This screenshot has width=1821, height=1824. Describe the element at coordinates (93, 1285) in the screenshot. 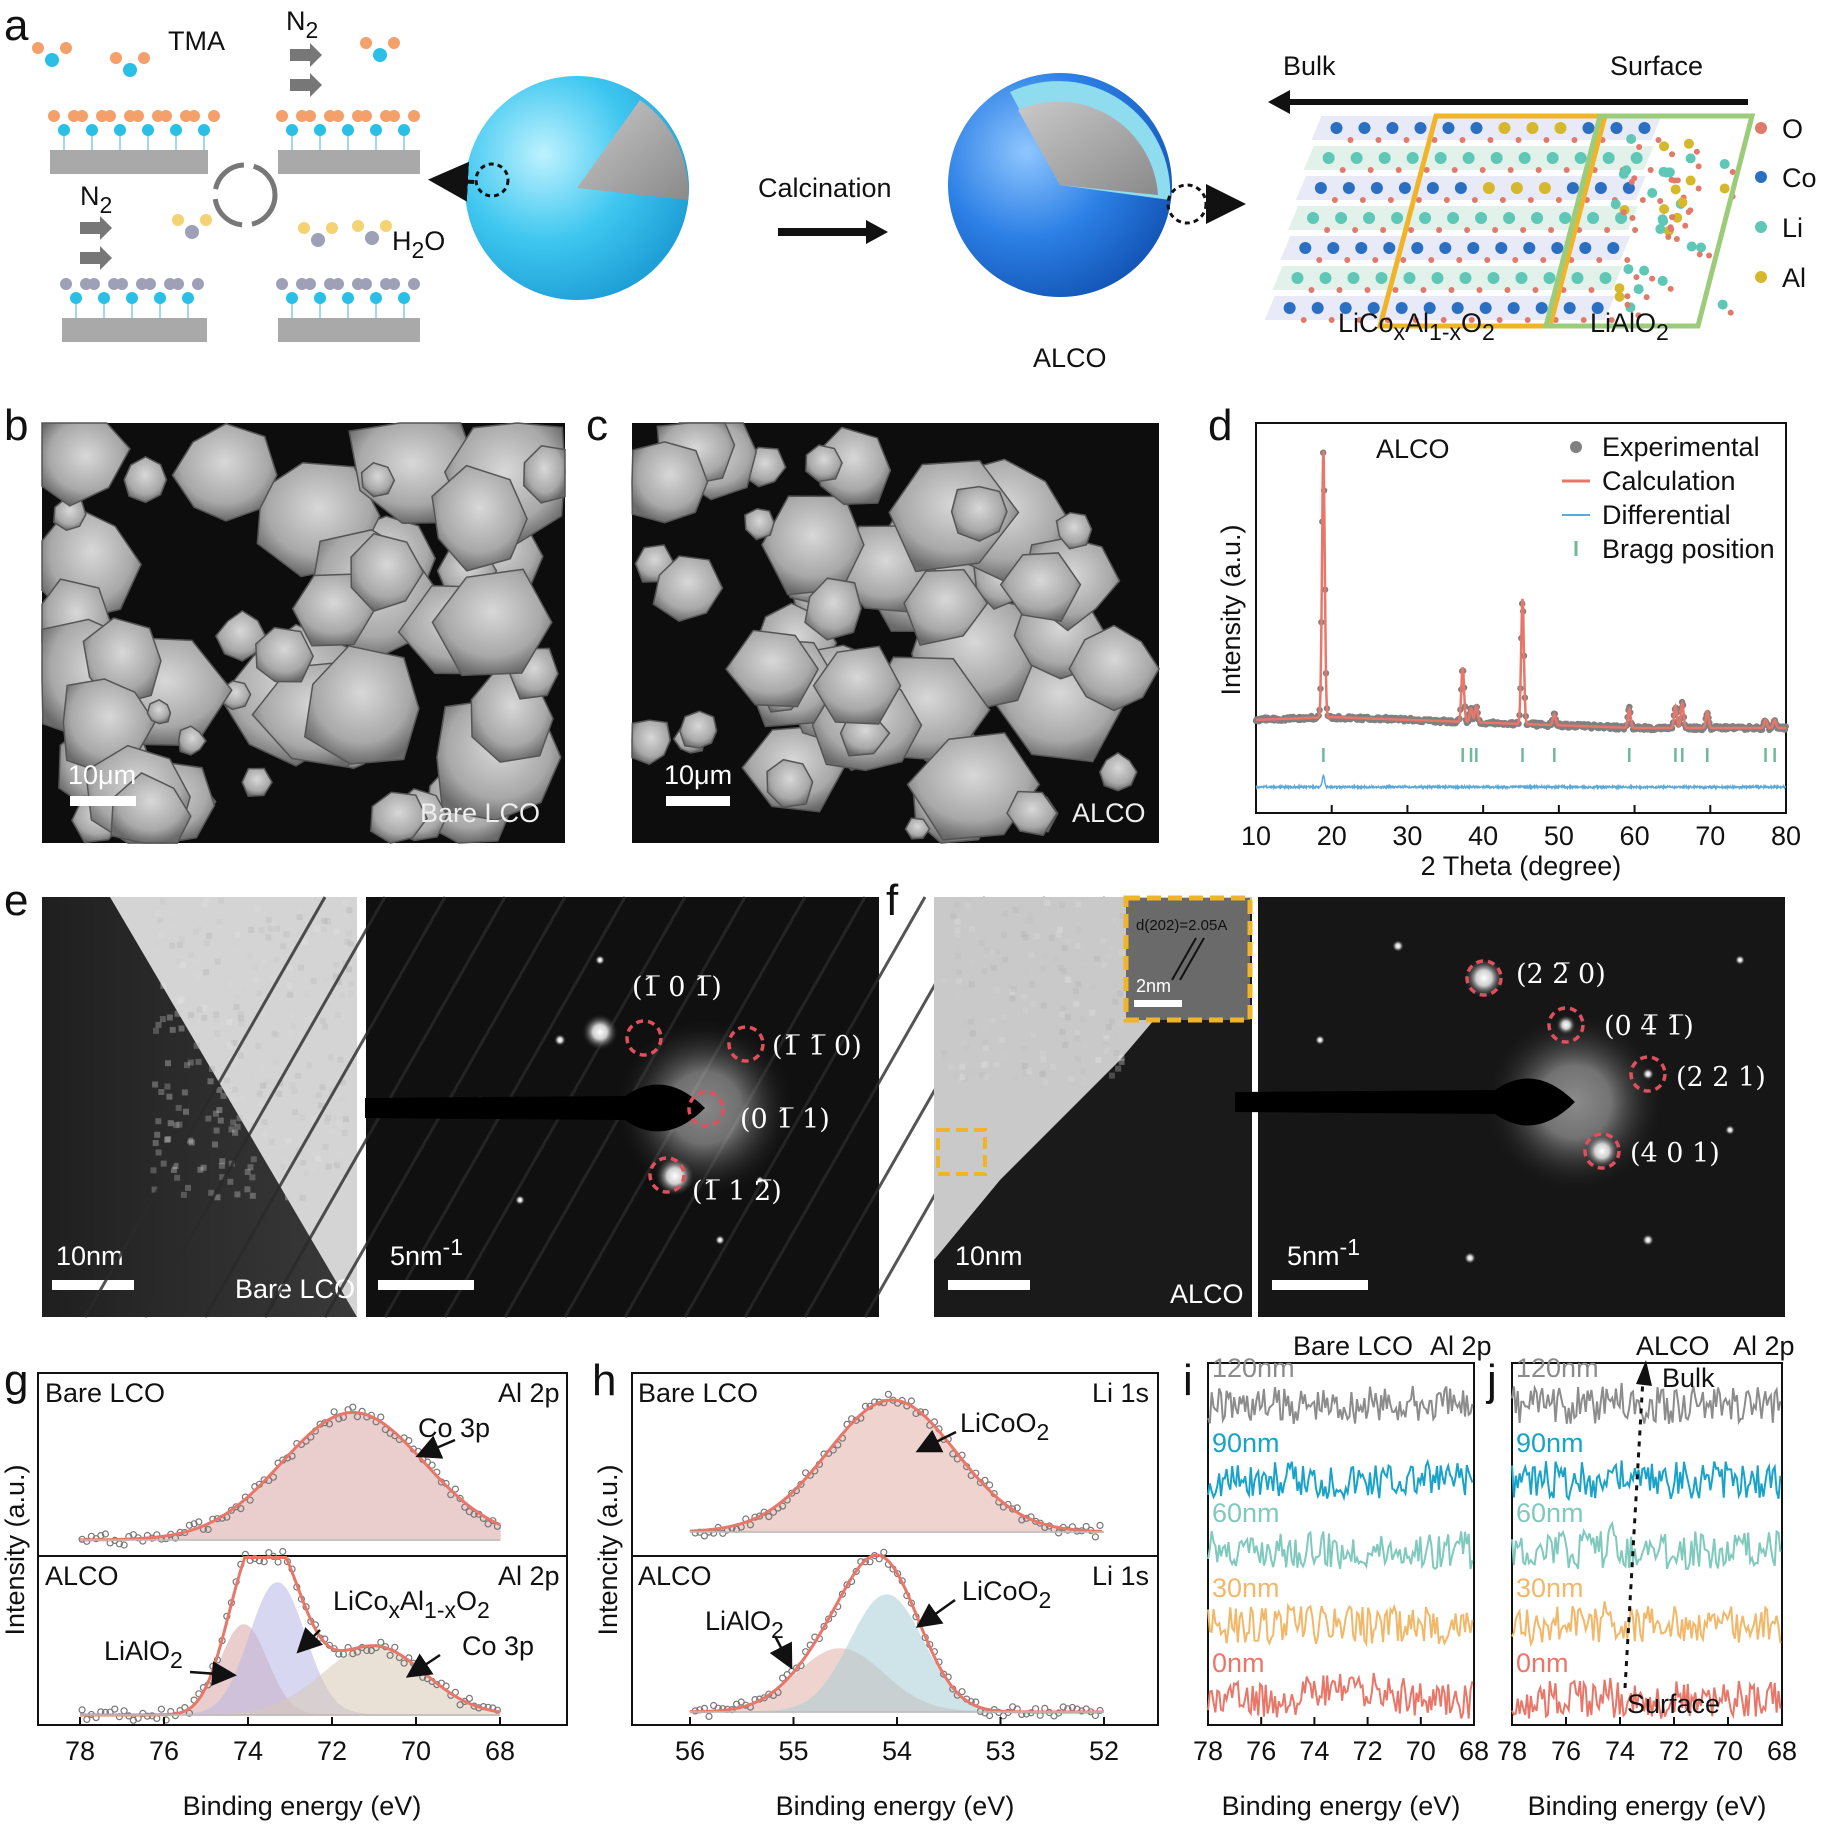

I see `scale-bar-e-left` at that location.